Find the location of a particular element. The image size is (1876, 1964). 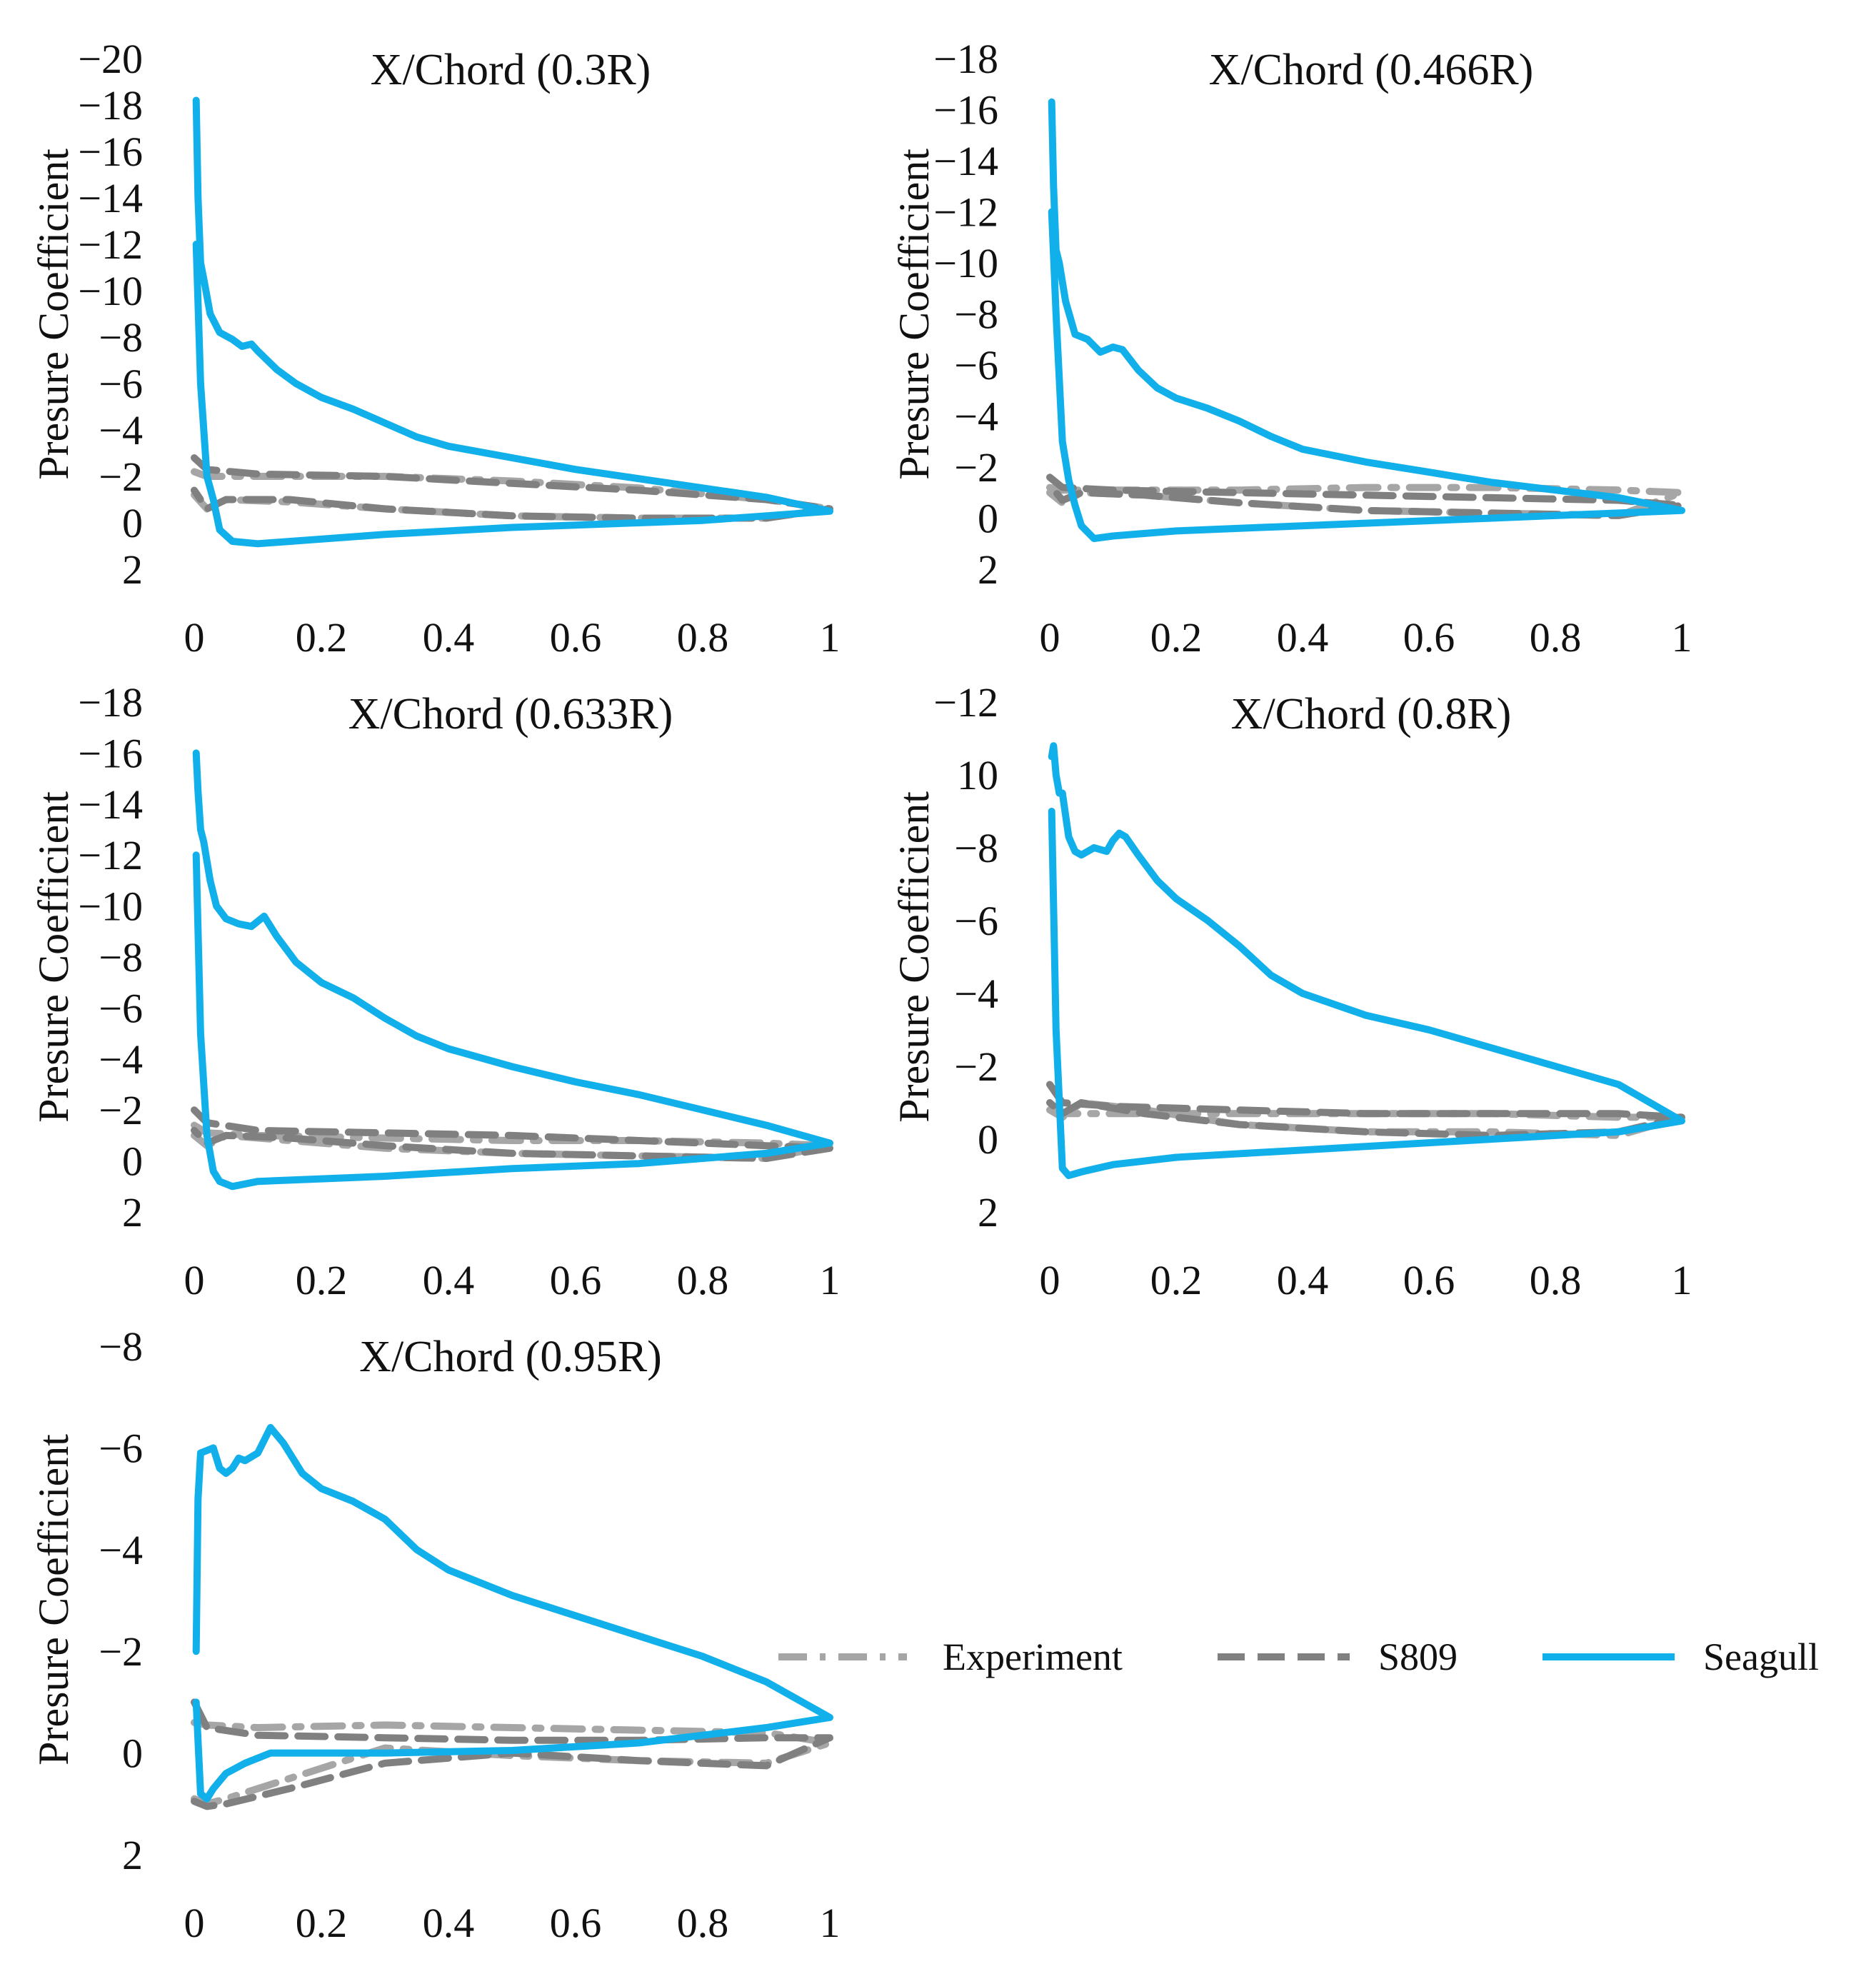

y-tick-label: −20 is located at coordinates (110, 59).